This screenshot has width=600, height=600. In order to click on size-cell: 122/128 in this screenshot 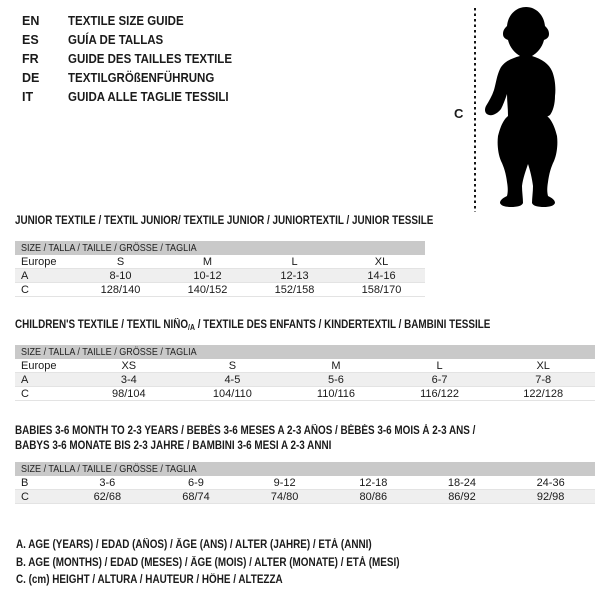, I will do `click(543, 393)`.